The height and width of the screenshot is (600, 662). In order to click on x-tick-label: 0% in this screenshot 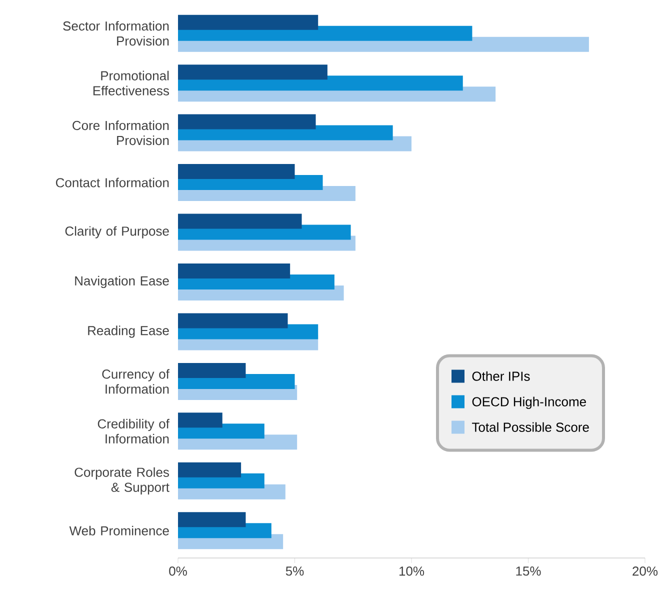, I will do `click(178, 571)`.